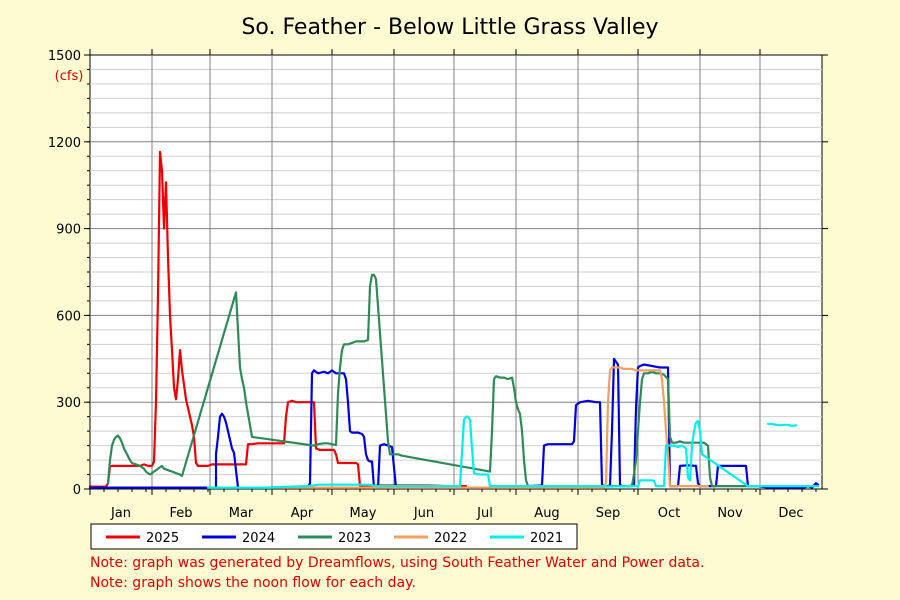  Describe the element at coordinates (120, 513) in the screenshot. I see `x-tick-label: Jan` at that location.